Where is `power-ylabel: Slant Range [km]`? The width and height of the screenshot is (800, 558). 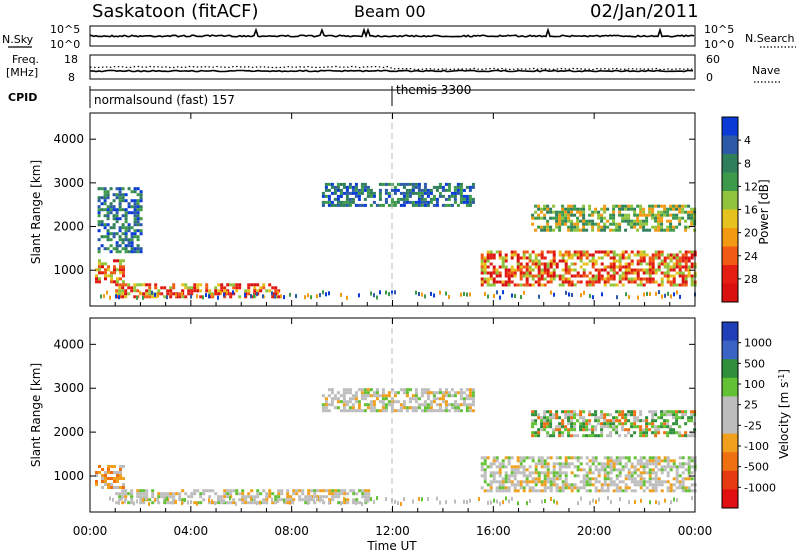
power-ylabel: Slant Range [km] is located at coordinates (36, 212).